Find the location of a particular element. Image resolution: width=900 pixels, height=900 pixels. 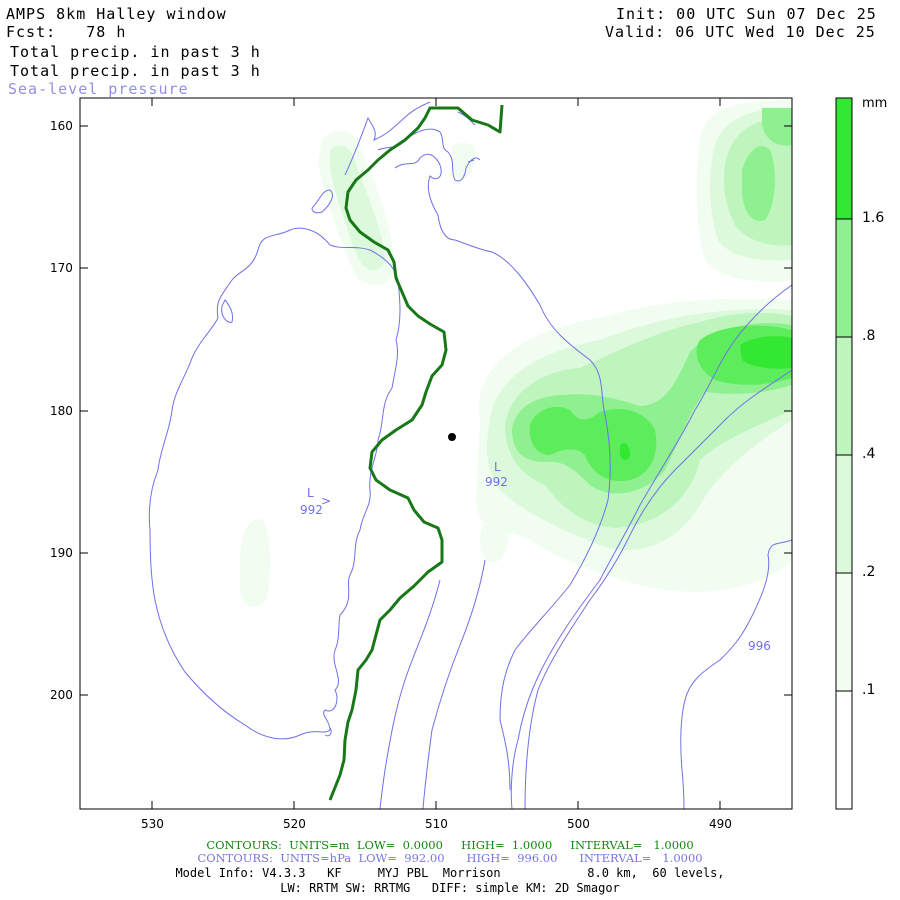

forecast-hour: Fcst: 78 h is located at coordinates (66, 32).